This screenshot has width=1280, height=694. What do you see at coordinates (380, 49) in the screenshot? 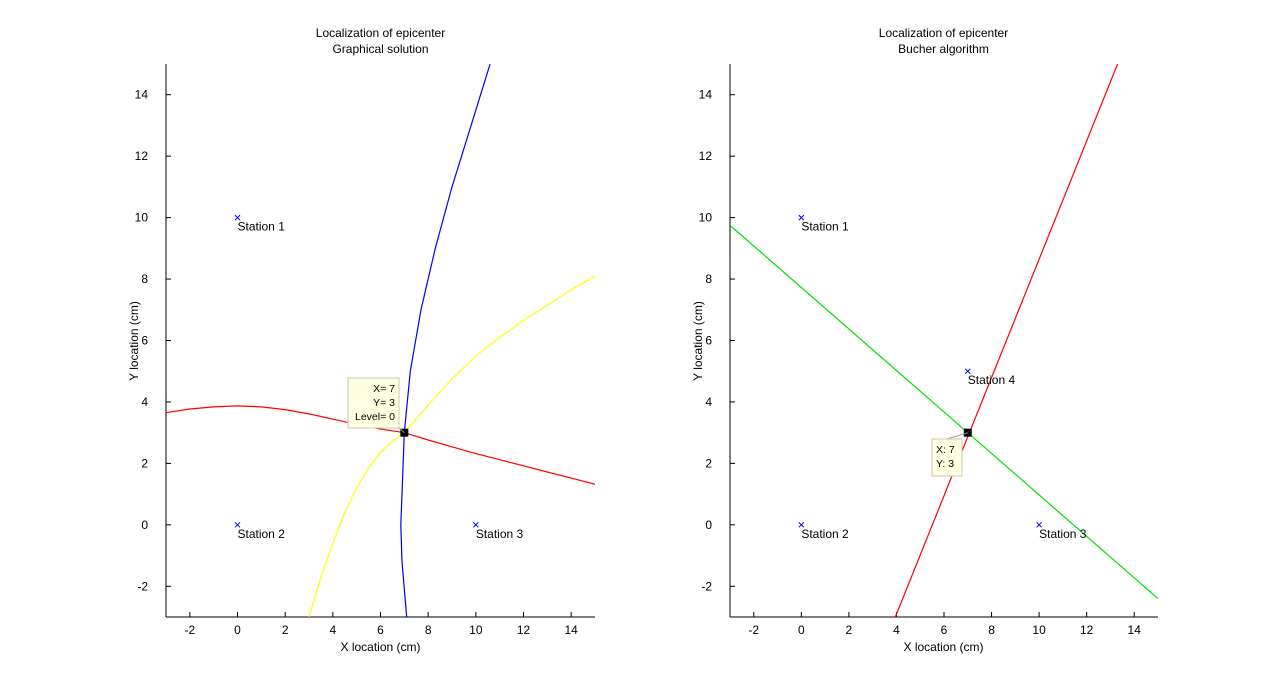
I see `chart-title-line-2: Graphical solution` at bounding box center [380, 49].